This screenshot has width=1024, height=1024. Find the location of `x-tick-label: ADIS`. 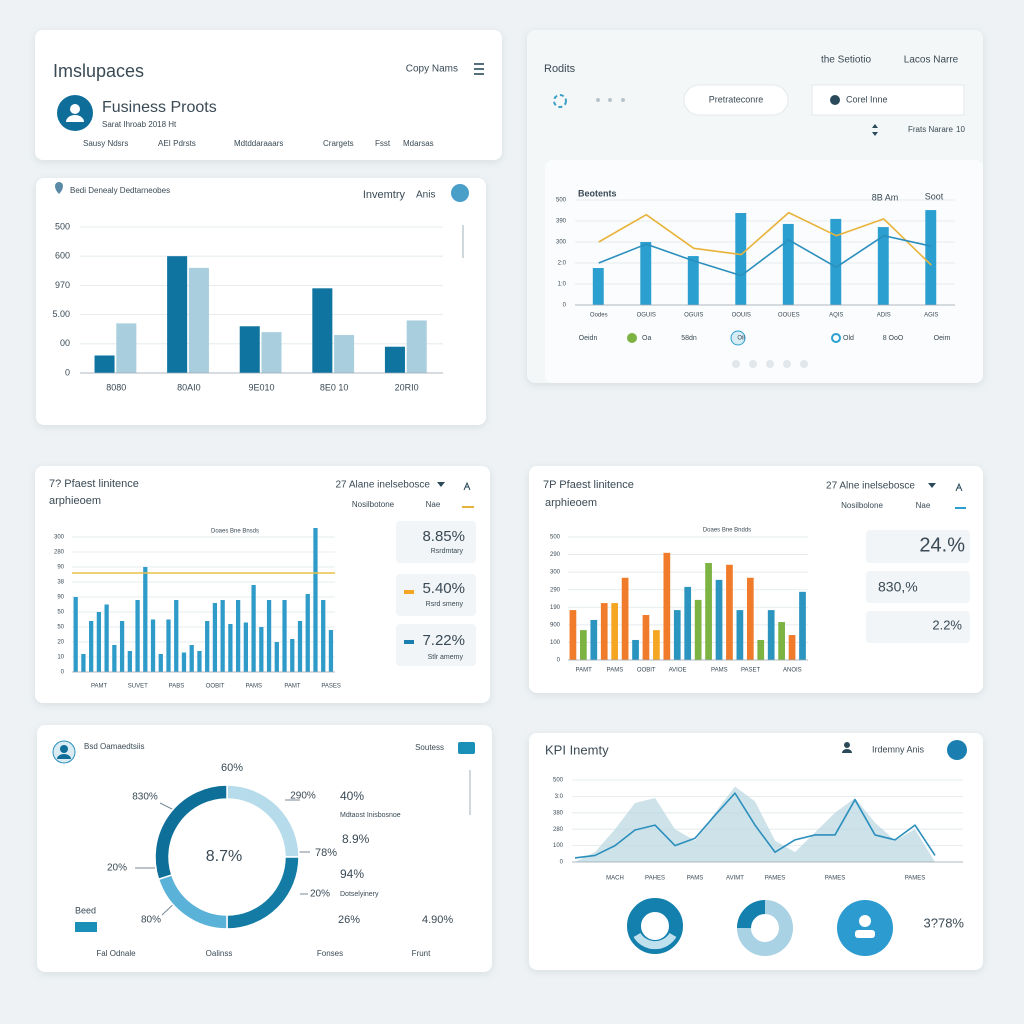

x-tick-label: ADIS is located at coordinates (884, 316).